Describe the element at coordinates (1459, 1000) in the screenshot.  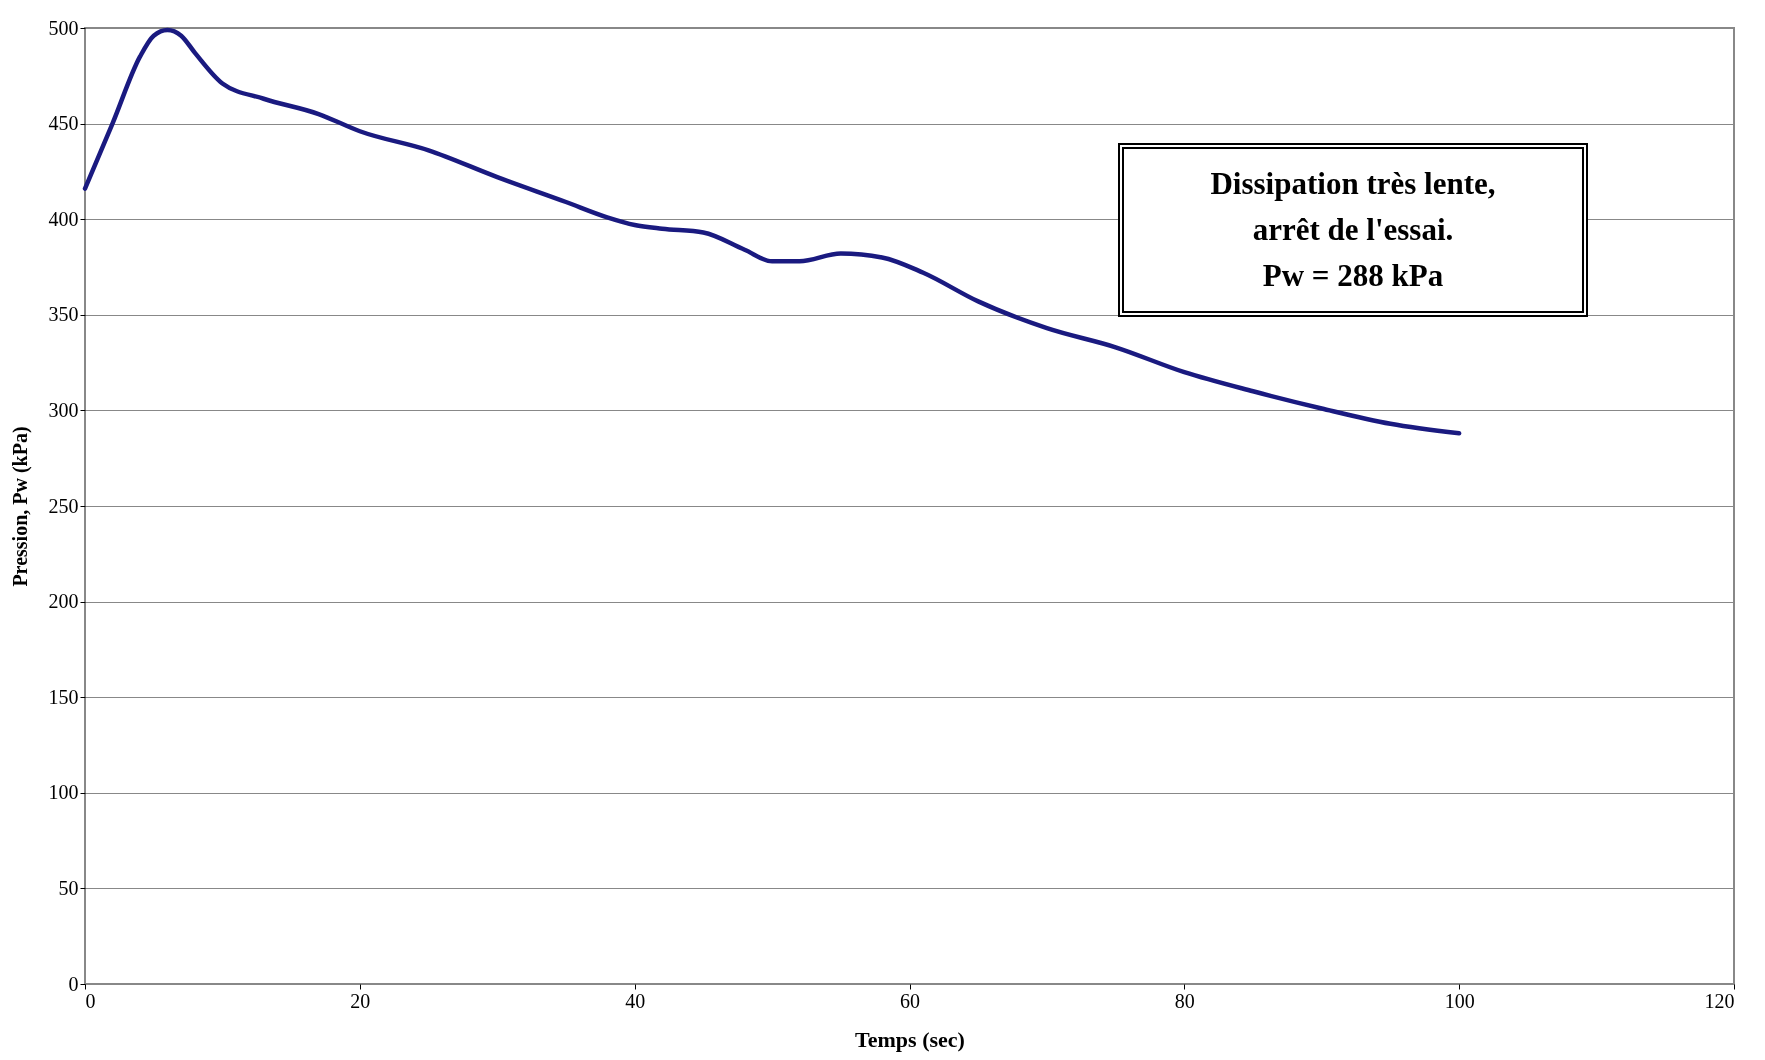
I see `x-tick-label: 100` at that location.